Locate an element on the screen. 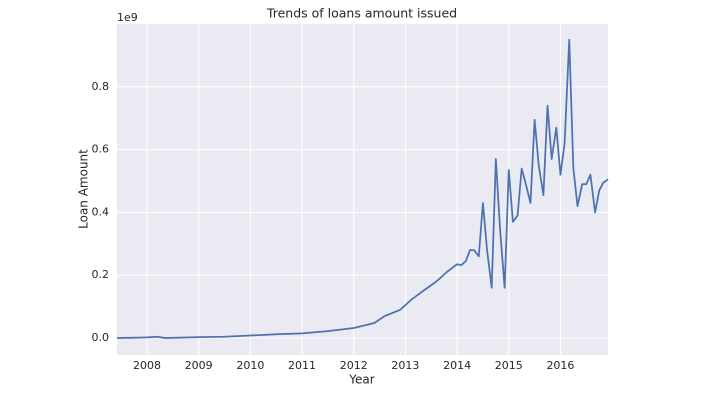 The height and width of the screenshot is (402, 719). x-tick-label: 2009 is located at coordinates (199, 365).